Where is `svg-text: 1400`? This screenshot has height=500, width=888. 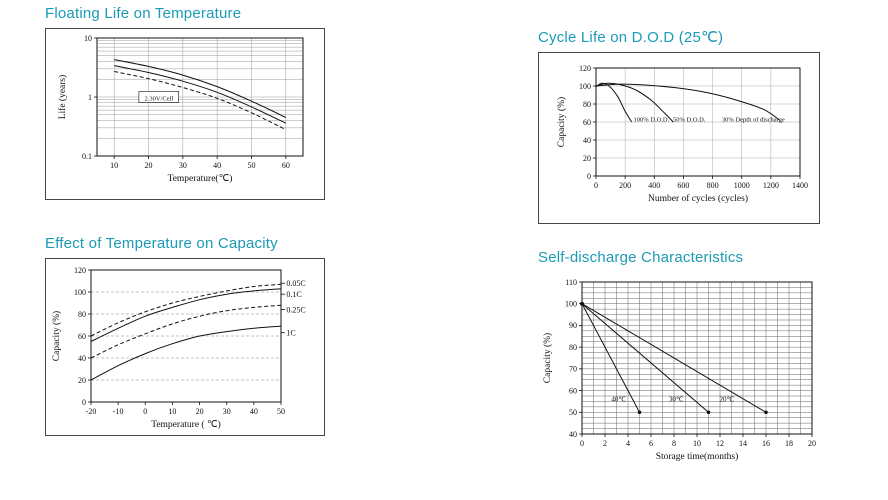
svg-text: 1400 is located at coordinates (800, 185).